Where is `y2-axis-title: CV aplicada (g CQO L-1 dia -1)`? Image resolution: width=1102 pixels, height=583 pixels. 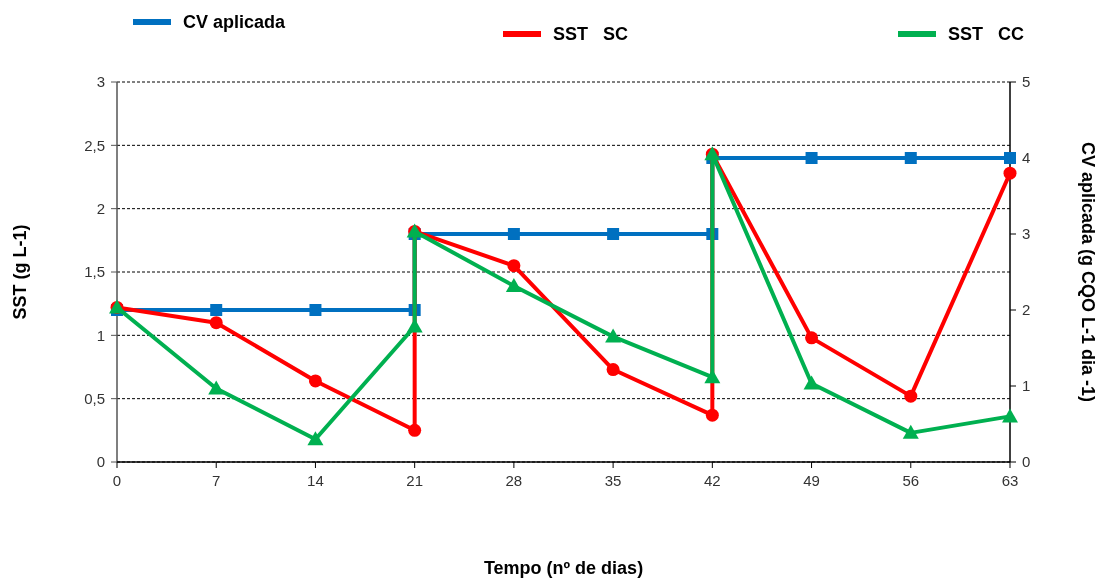
y2-axis-title: CV aplicada (g CQO L-1 dia -1) is located at coordinates (1088, 272).